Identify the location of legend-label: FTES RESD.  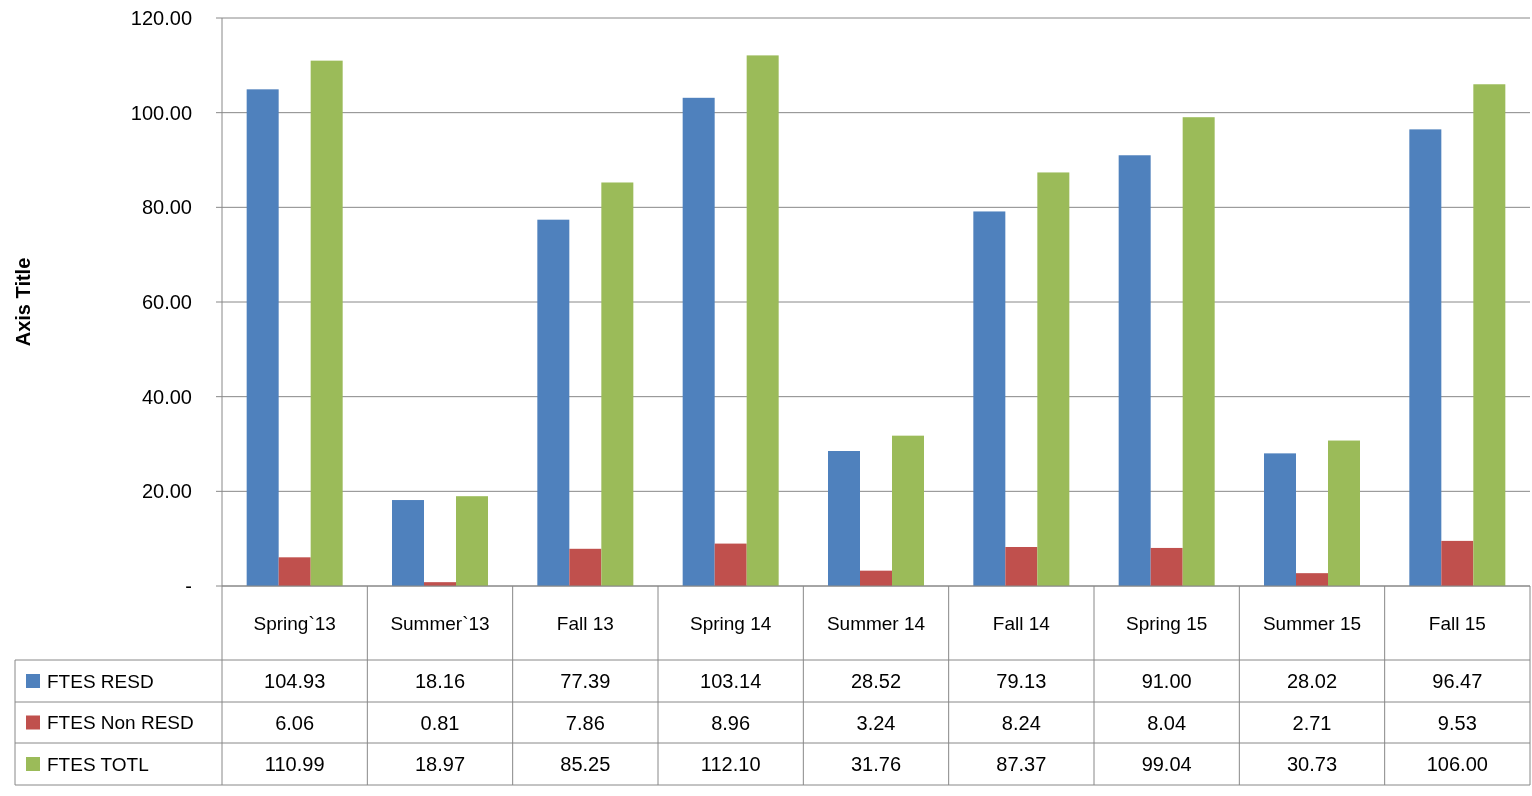
(100, 681).